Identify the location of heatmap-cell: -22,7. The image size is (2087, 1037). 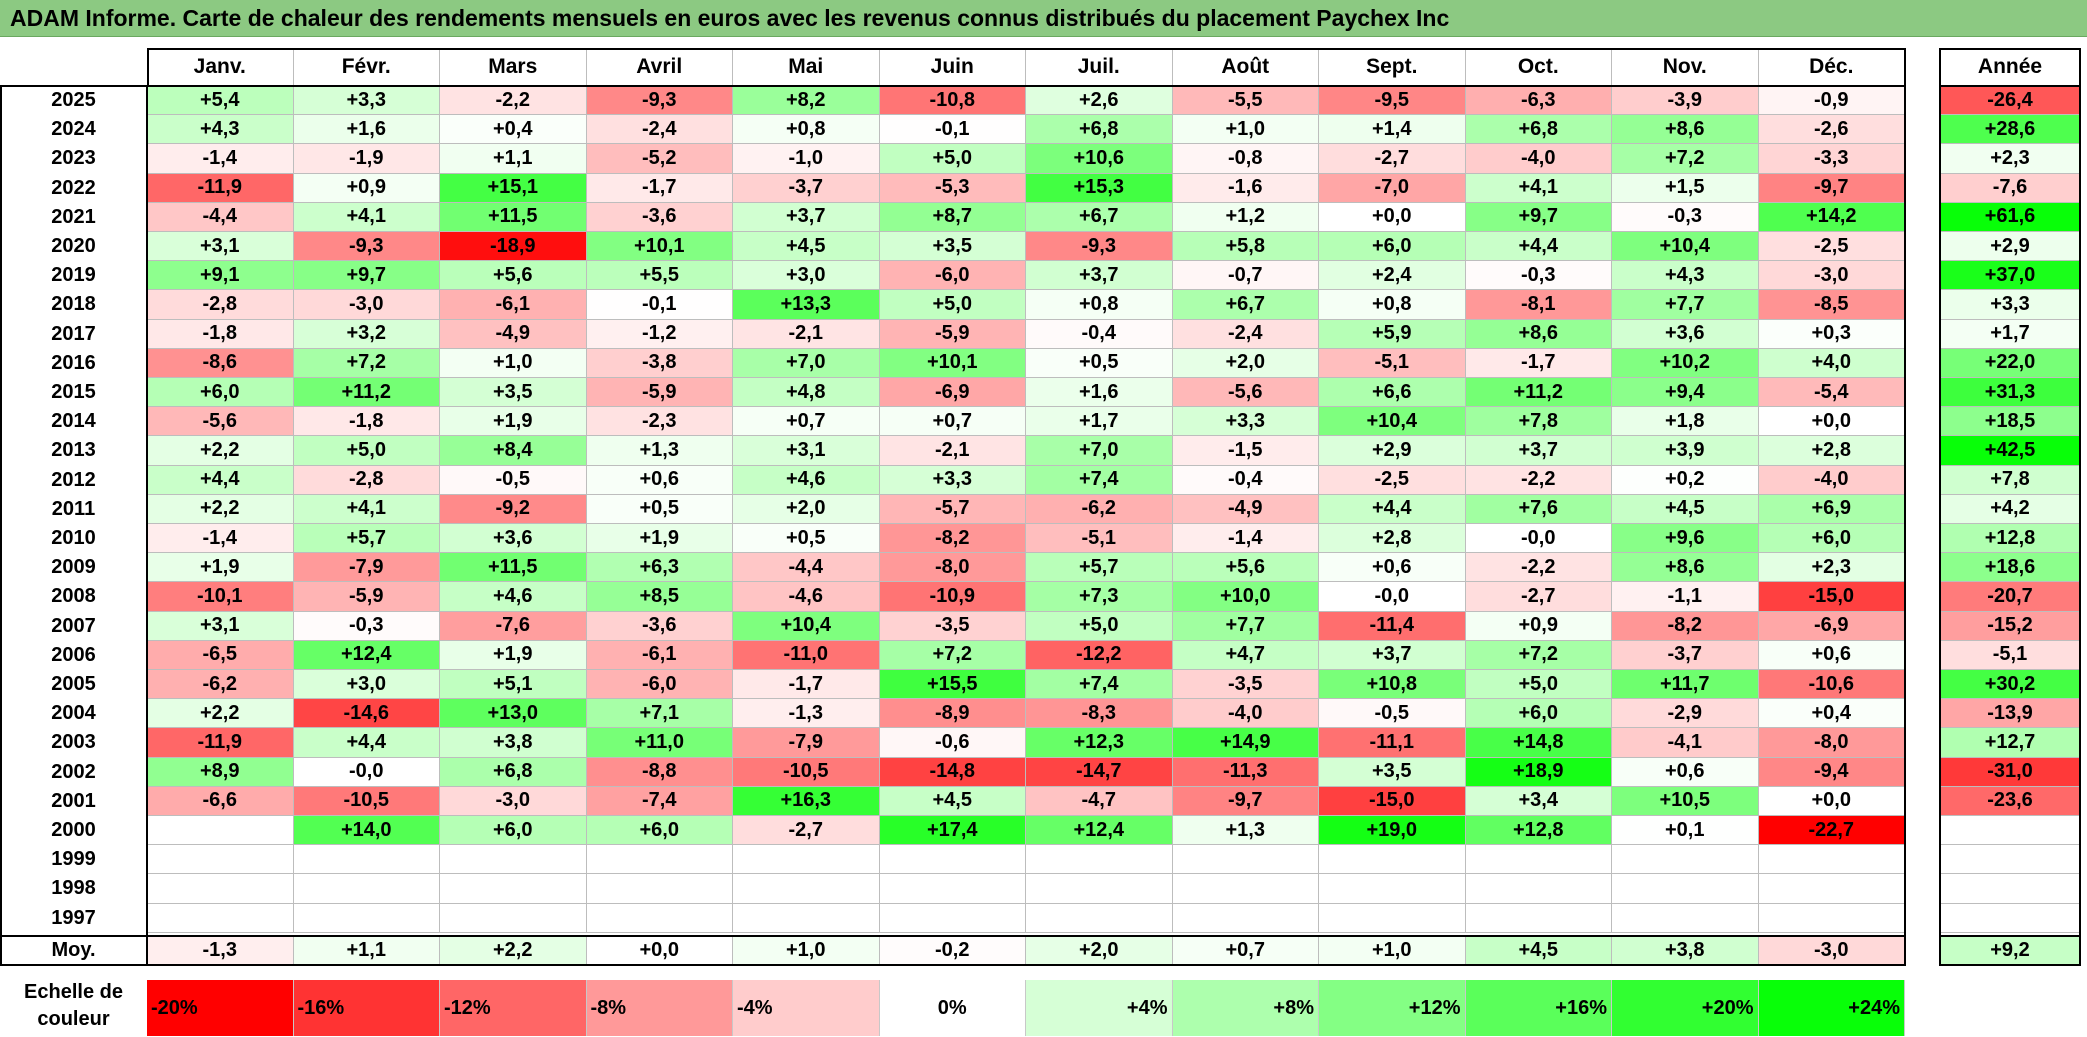
(1831, 831).